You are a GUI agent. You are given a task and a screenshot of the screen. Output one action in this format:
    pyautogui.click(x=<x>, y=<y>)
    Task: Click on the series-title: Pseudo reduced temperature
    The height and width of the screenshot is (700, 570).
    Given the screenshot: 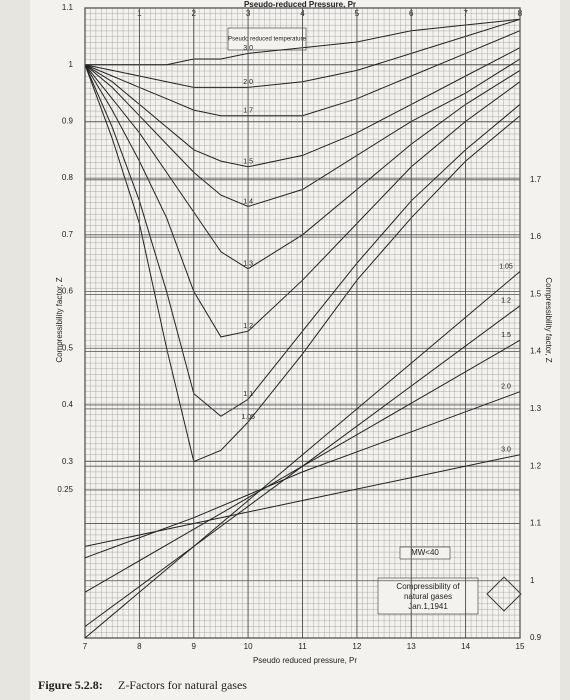 What is the action you would take?
    pyautogui.click(x=267, y=40)
    